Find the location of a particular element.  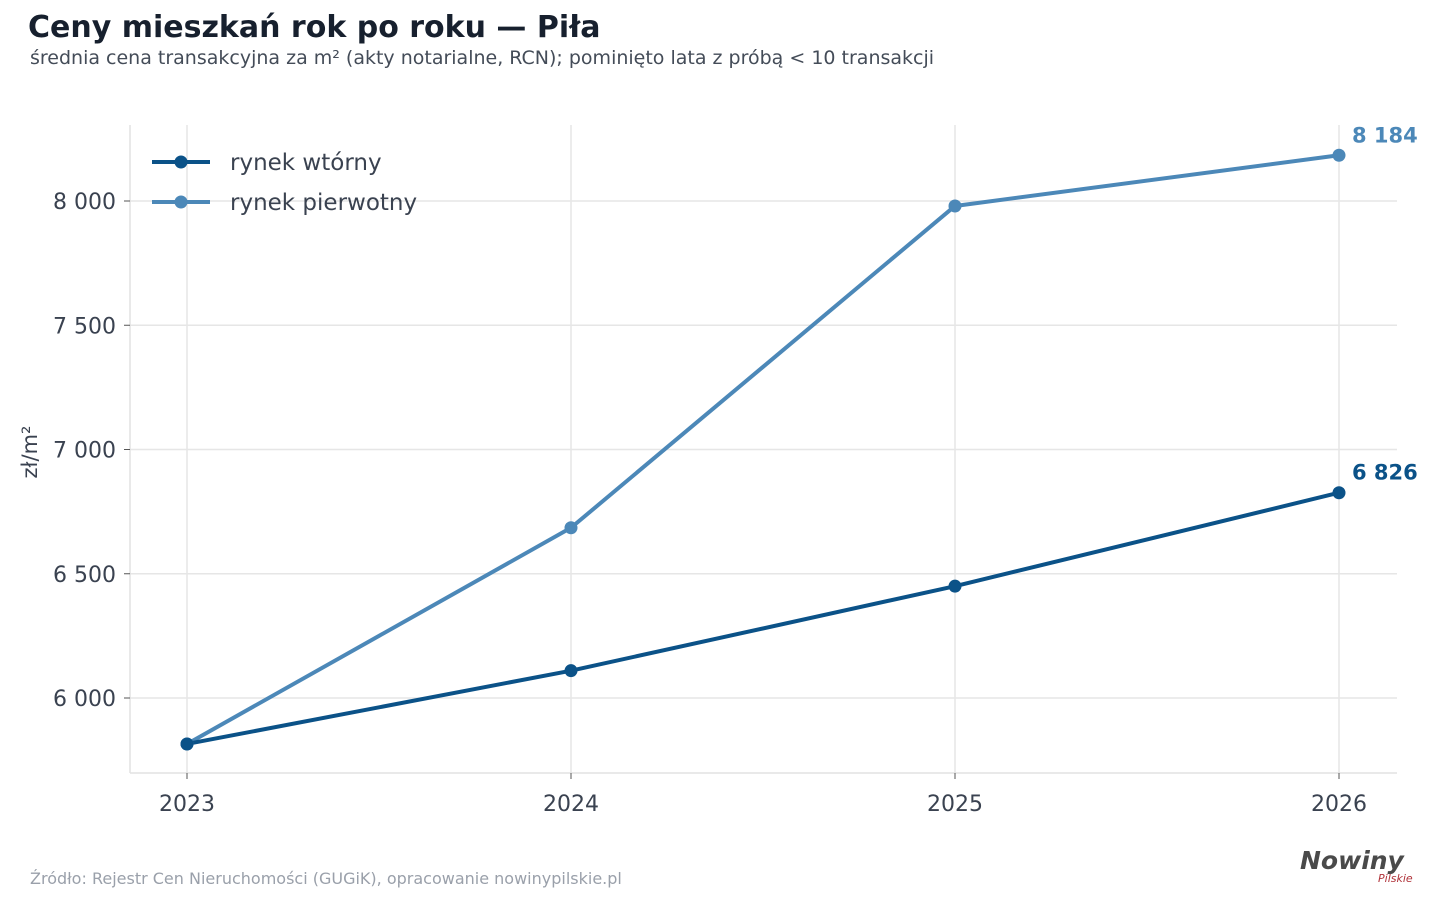

chart-title: Ceny mieszkań rok po roku — Piła is located at coordinates (314, 27).